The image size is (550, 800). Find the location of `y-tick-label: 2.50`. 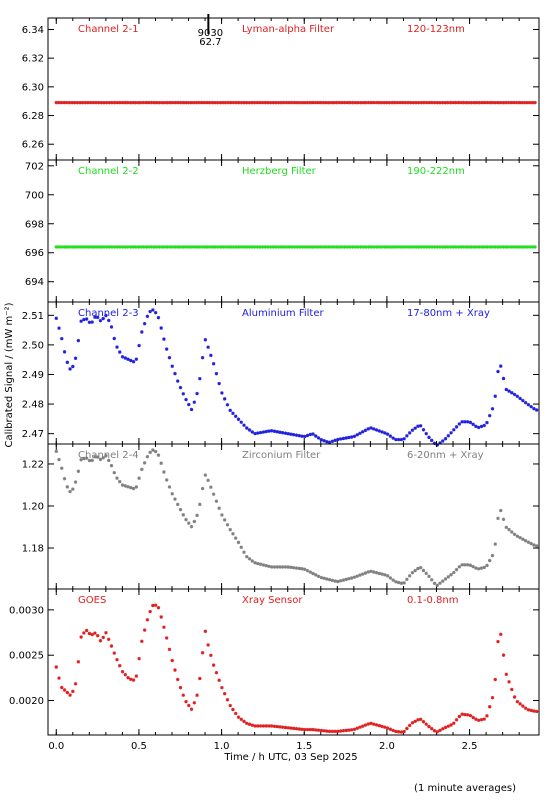

y-tick-label: 2.50 is located at coordinates (33, 345).